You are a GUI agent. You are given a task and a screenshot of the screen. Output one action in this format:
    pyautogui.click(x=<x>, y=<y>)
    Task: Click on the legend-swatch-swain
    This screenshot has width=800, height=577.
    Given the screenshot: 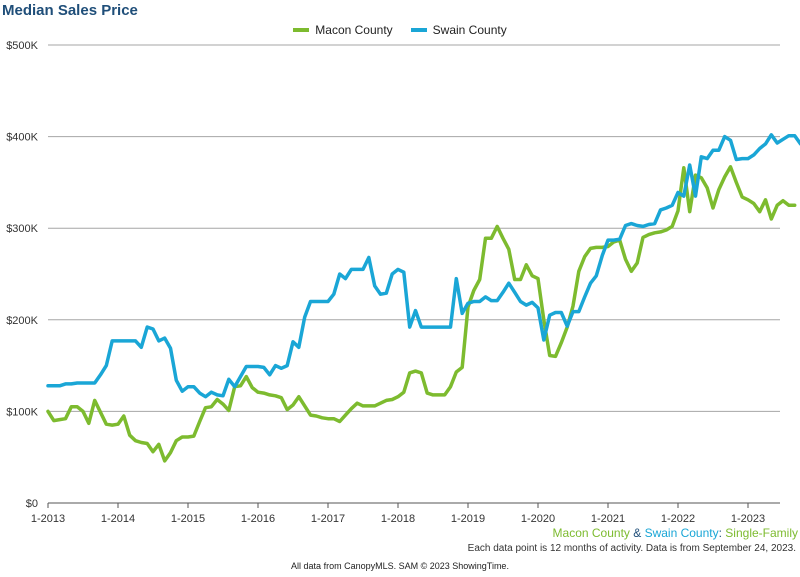 What is the action you would take?
    pyautogui.click(x=418, y=30)
    